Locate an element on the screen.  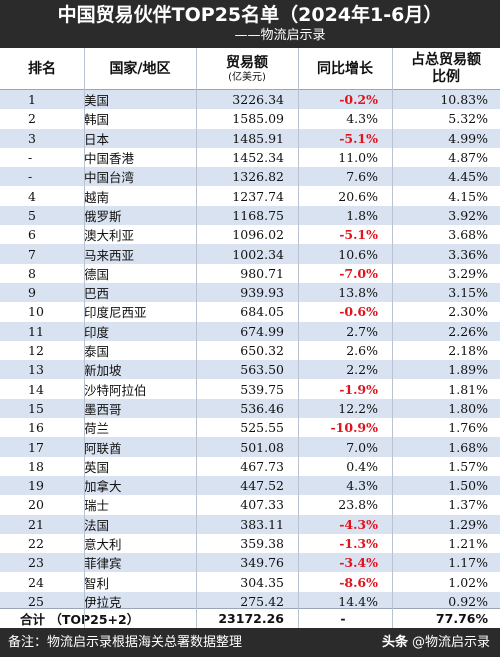
rank-cell: 11 is located at coordinates (36, 331).